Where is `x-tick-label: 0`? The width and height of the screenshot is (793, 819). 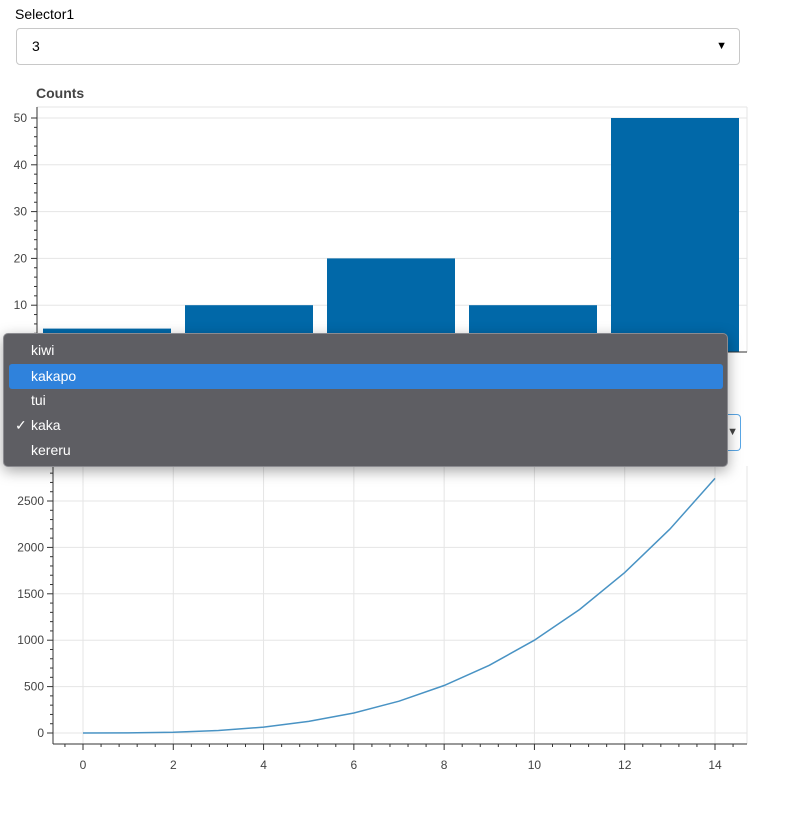
x-tick-label: 0 is located at coordinates (83, 765).